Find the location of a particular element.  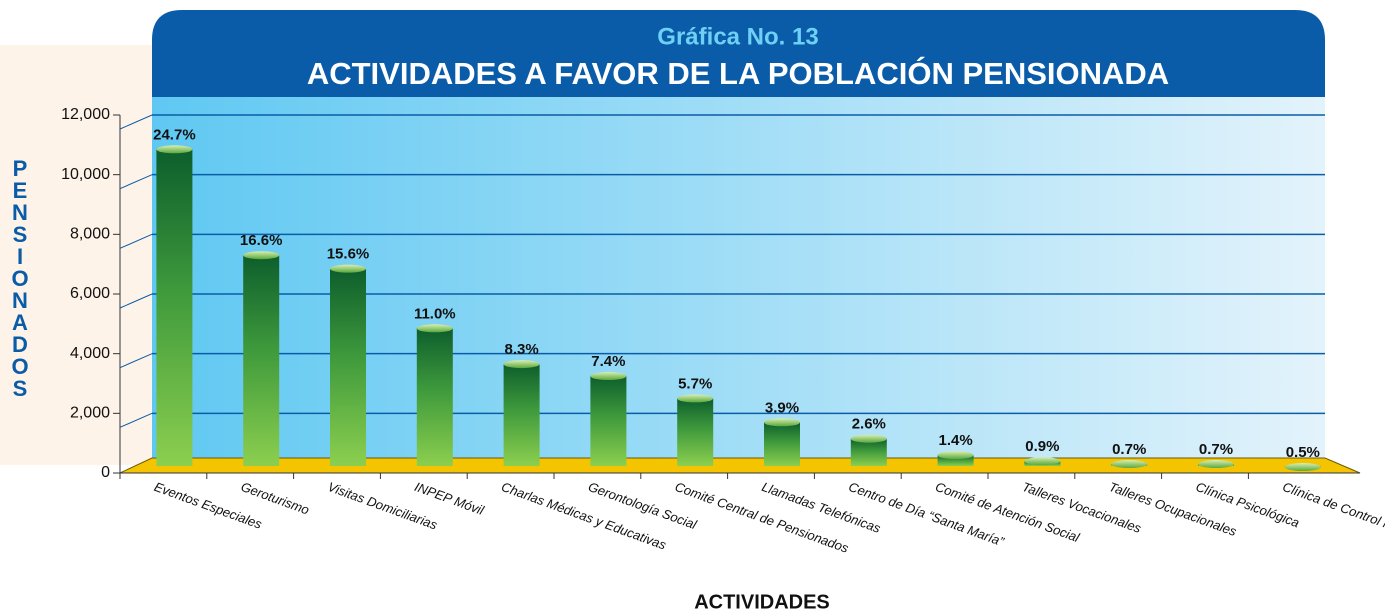

x-axis-title: ACTIVIDADES is located at coordinates (762, 602).